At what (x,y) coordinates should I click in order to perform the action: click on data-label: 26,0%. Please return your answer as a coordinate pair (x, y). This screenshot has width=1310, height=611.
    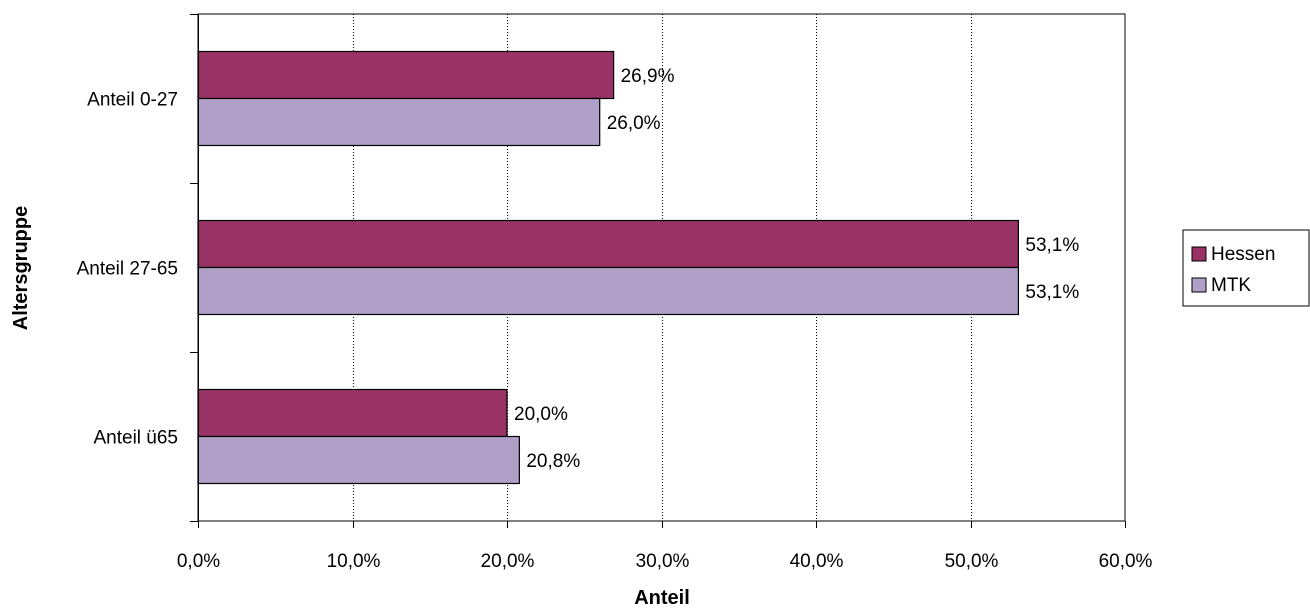
    Looking at the image, I should click on (634, 123).